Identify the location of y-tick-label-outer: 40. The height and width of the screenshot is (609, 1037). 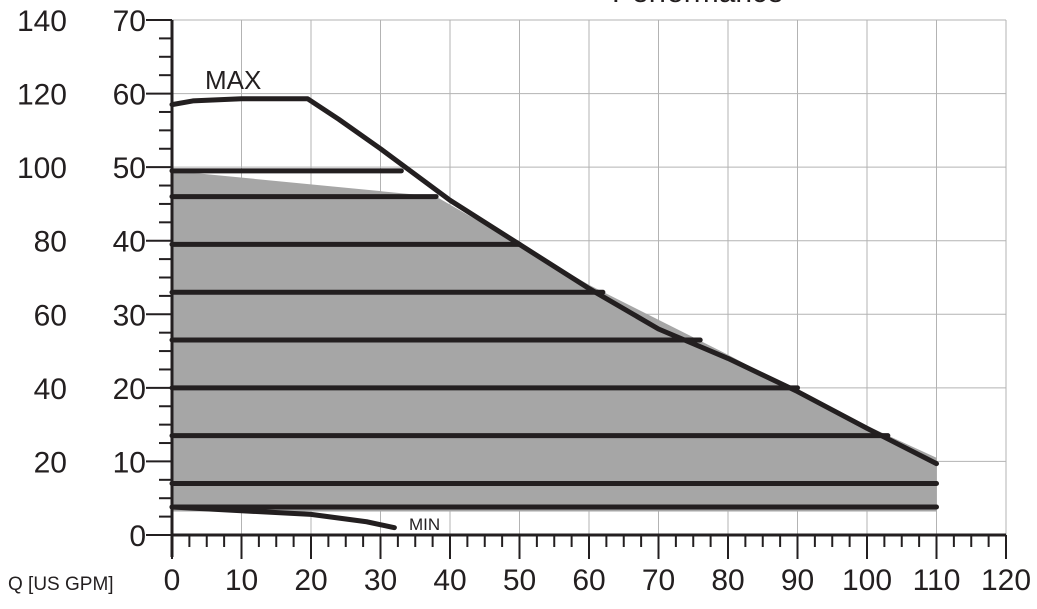
(50, 389).